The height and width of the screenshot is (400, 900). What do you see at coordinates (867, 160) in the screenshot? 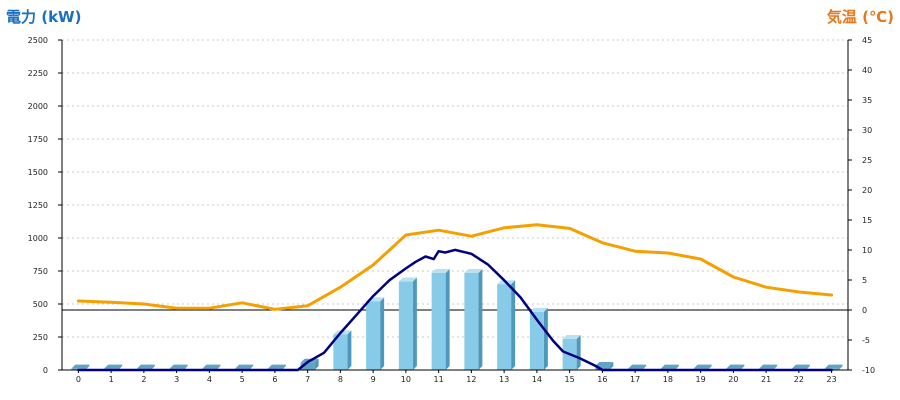
I see `right-tick-label: 25` at bounding box center [867, 160].